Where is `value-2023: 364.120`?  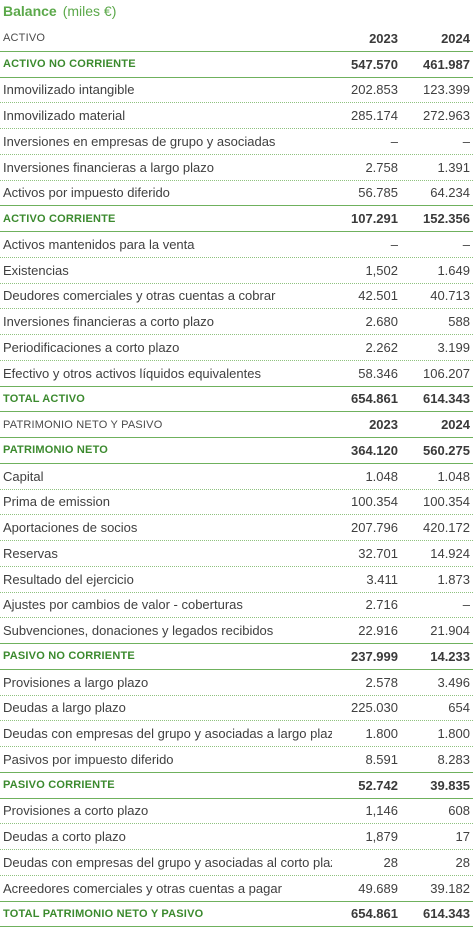 value-2023: 364.120 is located at coordinates (365, 450).